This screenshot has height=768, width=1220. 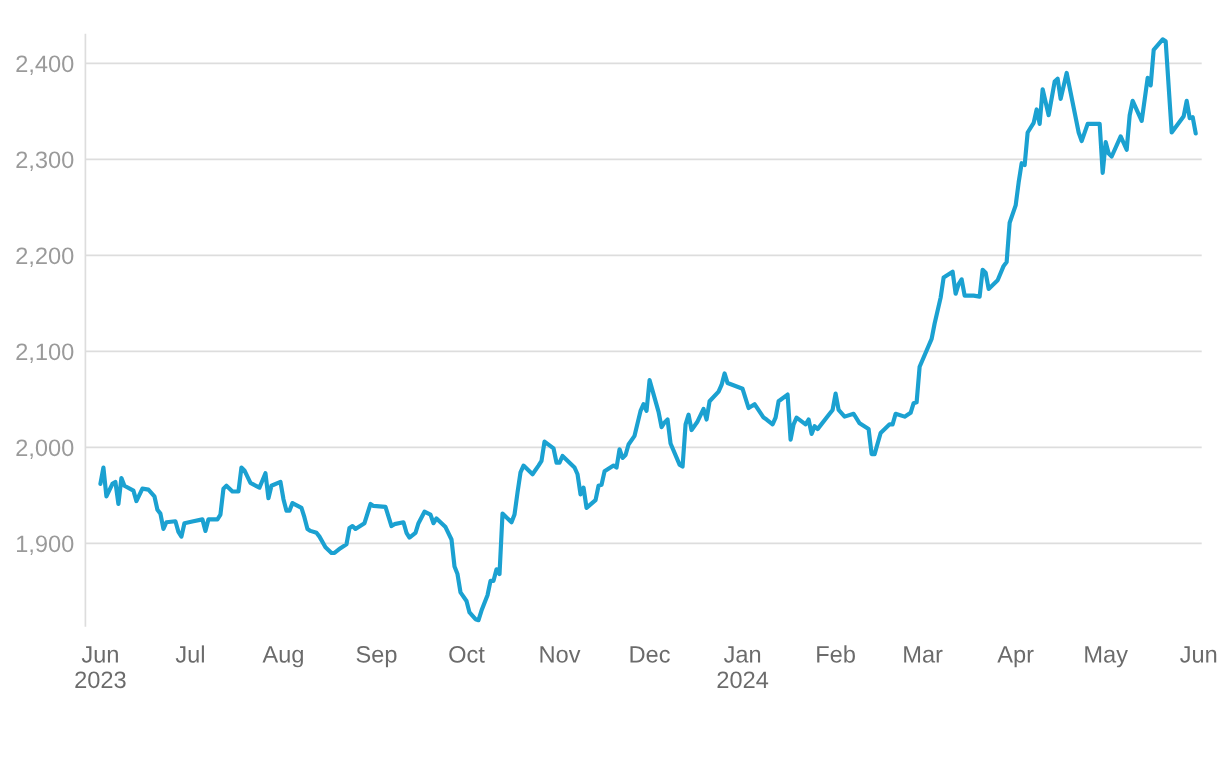 I want to click on y-tick-label: 1,900, so click(x=45, y=545).